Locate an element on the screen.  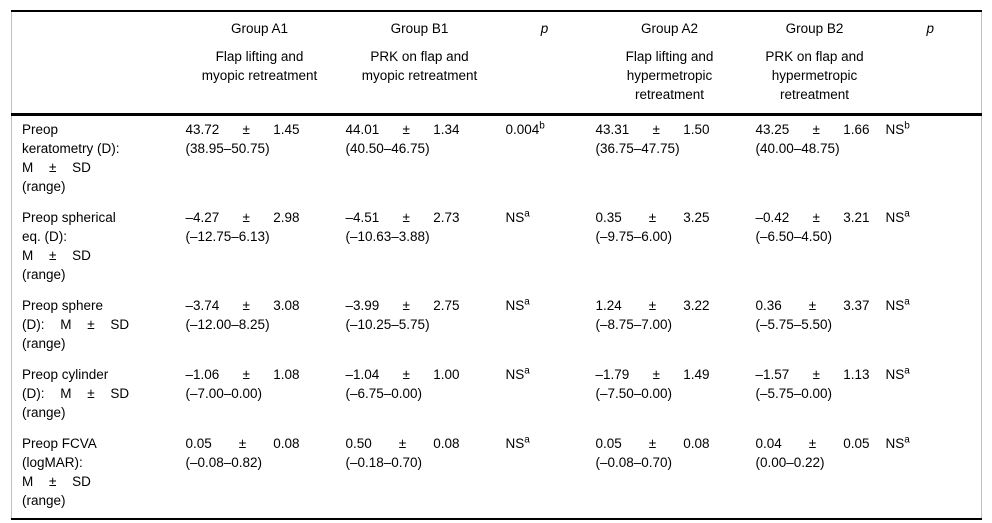
label-line: M ± SD is located at coordinates (56, 167).